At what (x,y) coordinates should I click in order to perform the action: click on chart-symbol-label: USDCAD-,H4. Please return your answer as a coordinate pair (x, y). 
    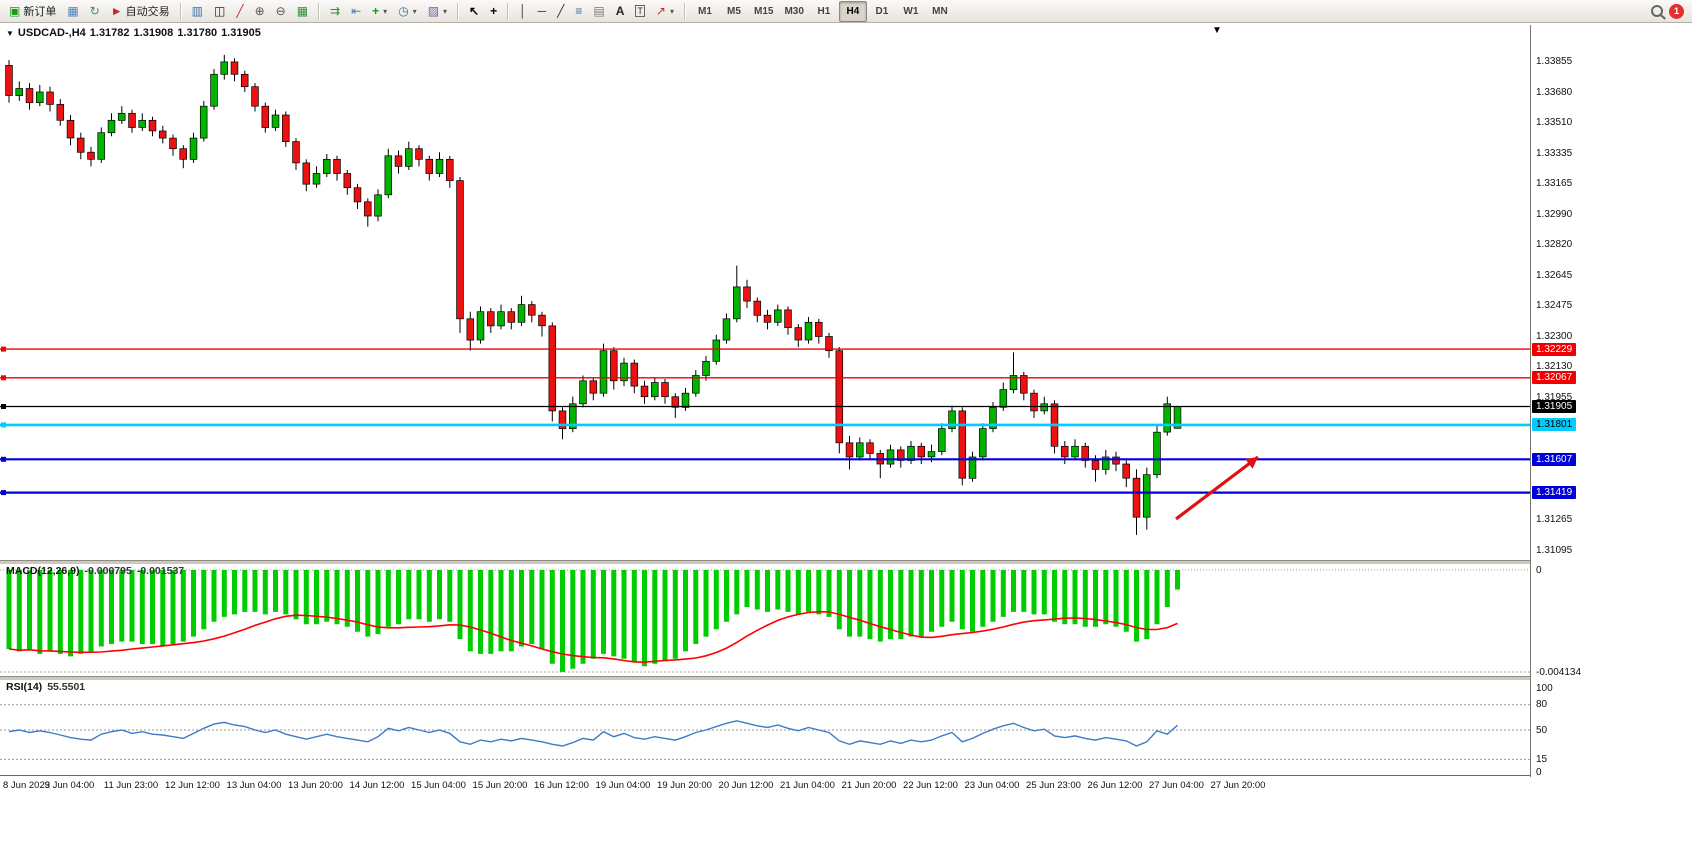
    Looking at the image, I should click on (51, 33).